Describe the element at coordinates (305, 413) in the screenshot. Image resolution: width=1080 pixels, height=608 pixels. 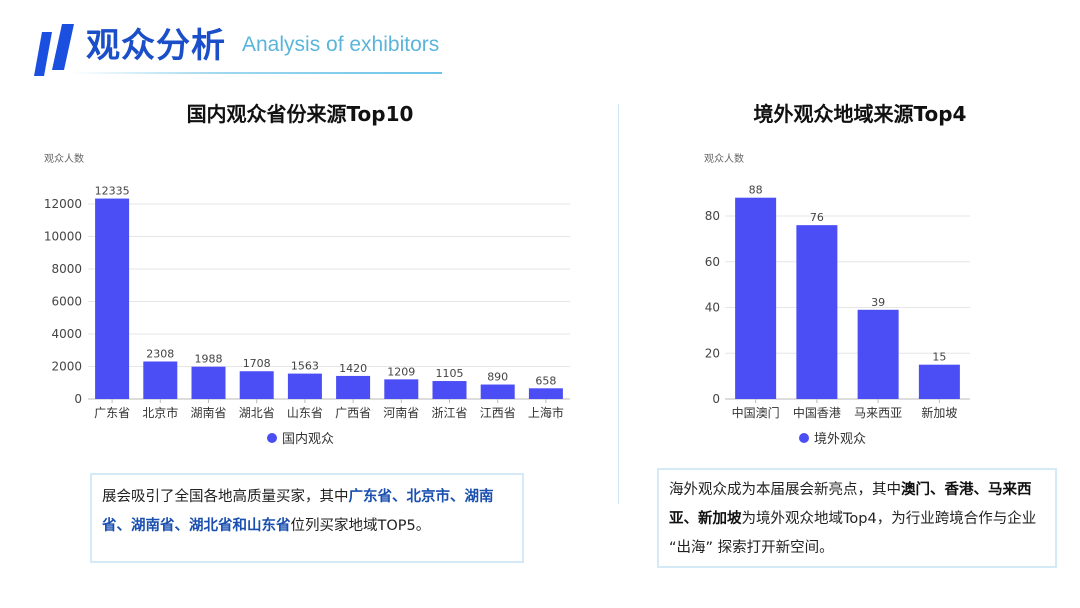
I see `x-tick-label: 山东省` at that location.